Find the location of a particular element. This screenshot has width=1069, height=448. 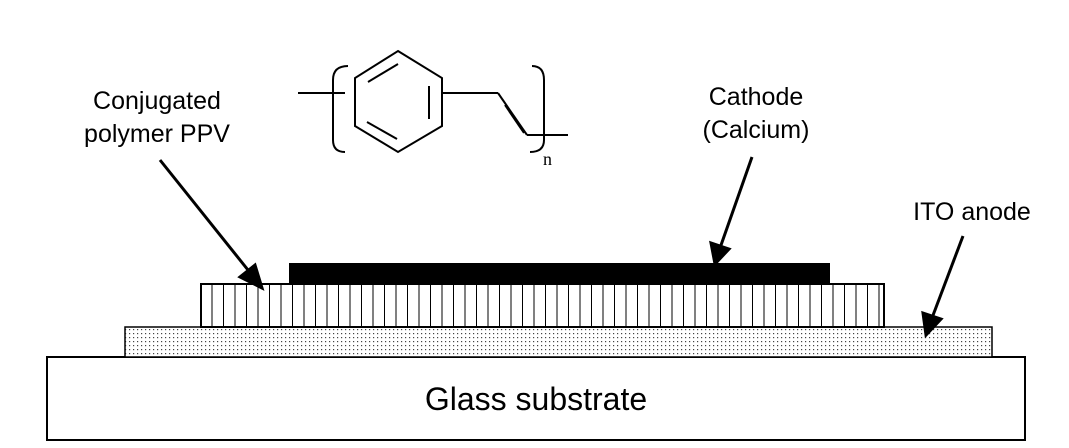

repeat-subscript: n is located at coordinates (547, 159).